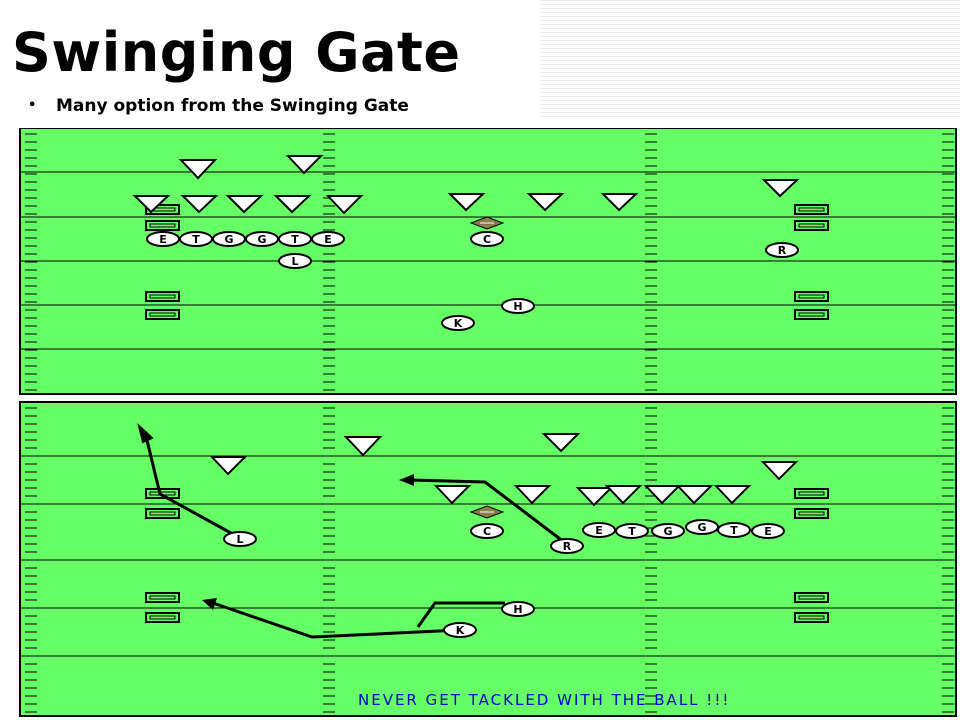  I want to click on bullet-text: Many option from the Swinging Gate, so click(232, 106).